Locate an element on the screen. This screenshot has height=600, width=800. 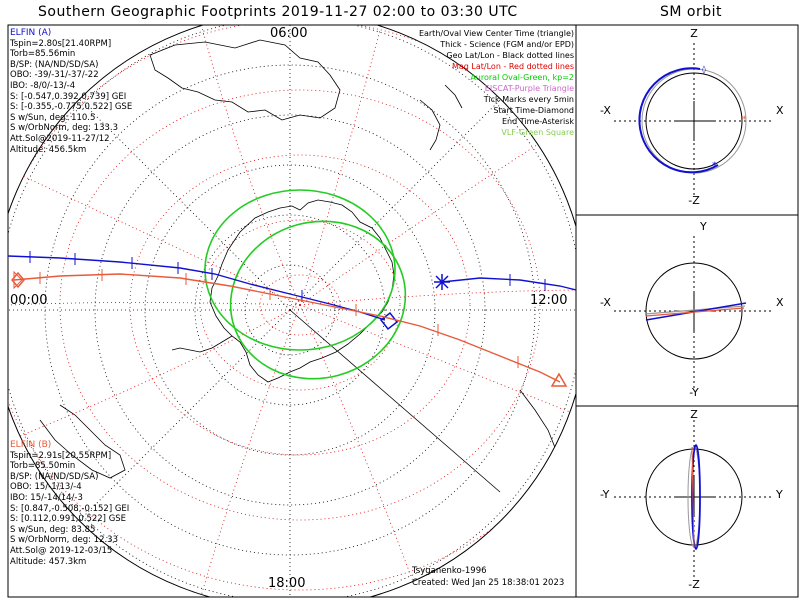
orbit2-right: X is located at coordinates (780, 302).